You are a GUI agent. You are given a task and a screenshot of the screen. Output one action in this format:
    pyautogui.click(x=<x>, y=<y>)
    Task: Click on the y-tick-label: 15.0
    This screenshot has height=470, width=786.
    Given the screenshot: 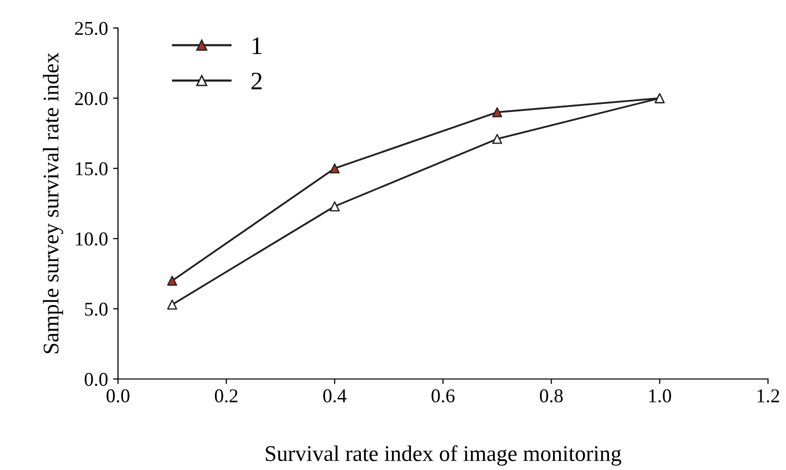 What is the action you would take?
    pyautogui.click(x=92, y=169)
    